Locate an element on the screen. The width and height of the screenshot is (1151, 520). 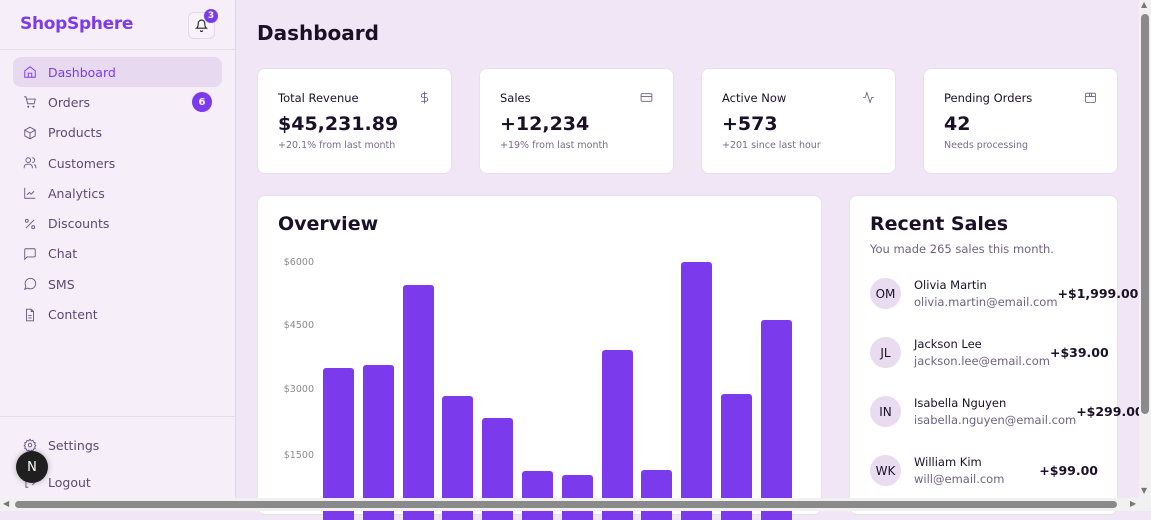
scroll-left-arrow: ◀ is located at coordinates (6, 503).